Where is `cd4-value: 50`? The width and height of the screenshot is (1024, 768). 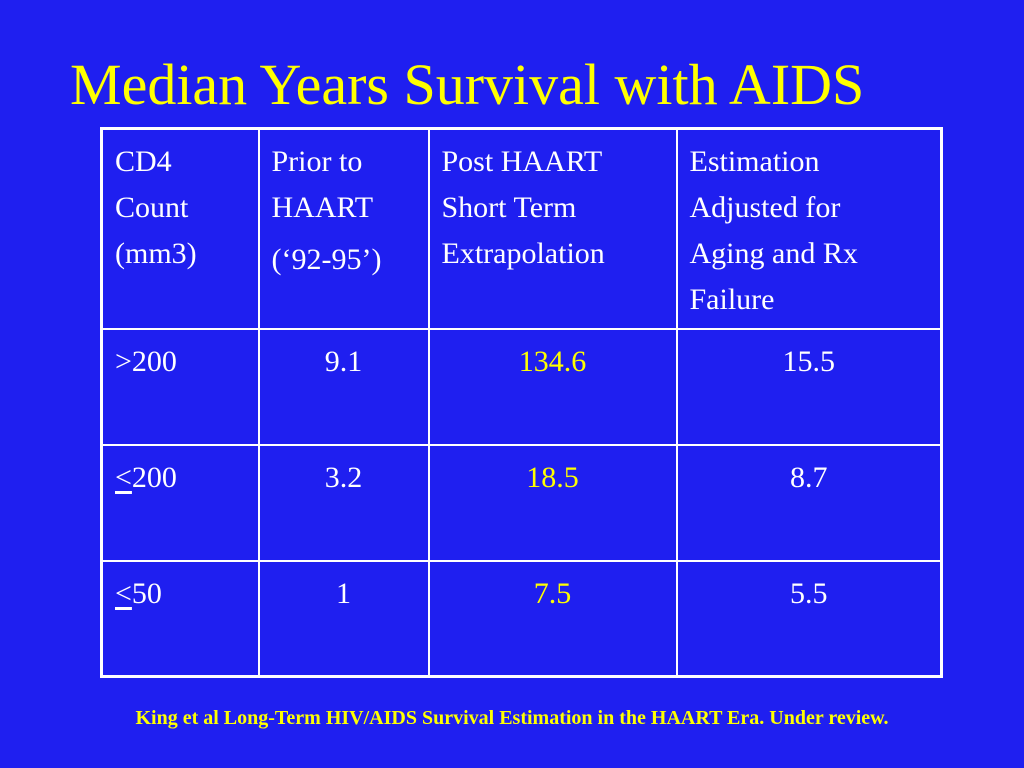
cd4-value: 50 is located at coordinates (146, 593).